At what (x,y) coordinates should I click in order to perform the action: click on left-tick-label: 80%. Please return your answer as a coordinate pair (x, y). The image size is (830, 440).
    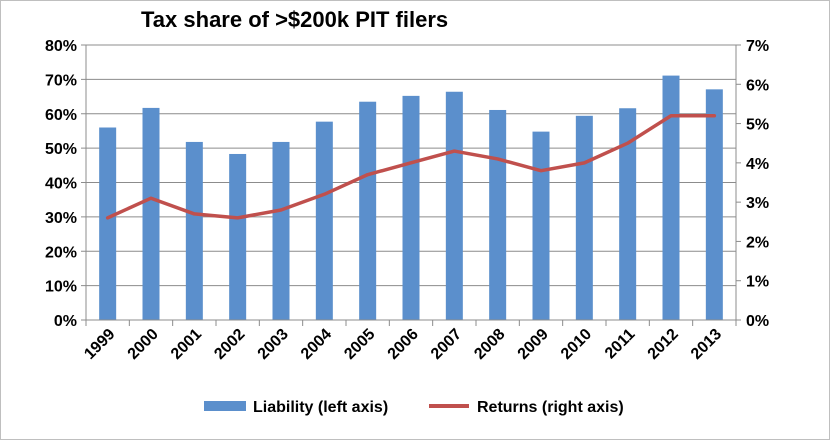
    Looking at the image, I should click on (61, 46).